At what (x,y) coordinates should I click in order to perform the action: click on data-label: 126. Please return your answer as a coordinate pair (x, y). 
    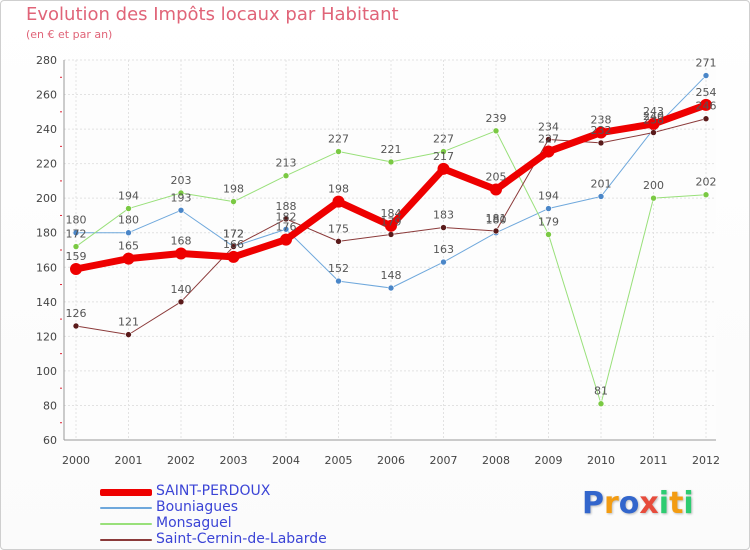
    Looking at the image, I should click on (76, 313).